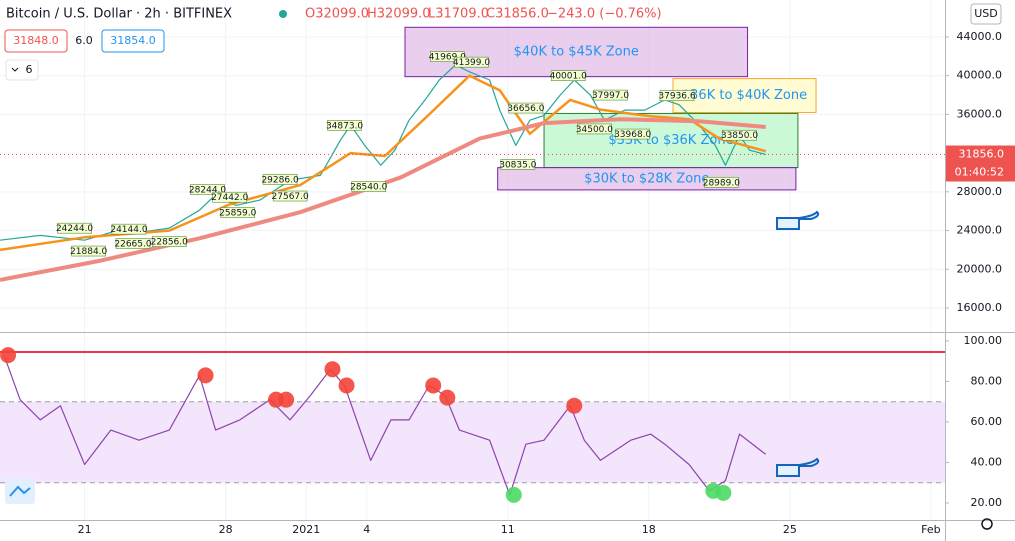 The height and width of the screenshot is (541, 1015). I want to click on pivot-label: 22665.0, so click(132, 244).